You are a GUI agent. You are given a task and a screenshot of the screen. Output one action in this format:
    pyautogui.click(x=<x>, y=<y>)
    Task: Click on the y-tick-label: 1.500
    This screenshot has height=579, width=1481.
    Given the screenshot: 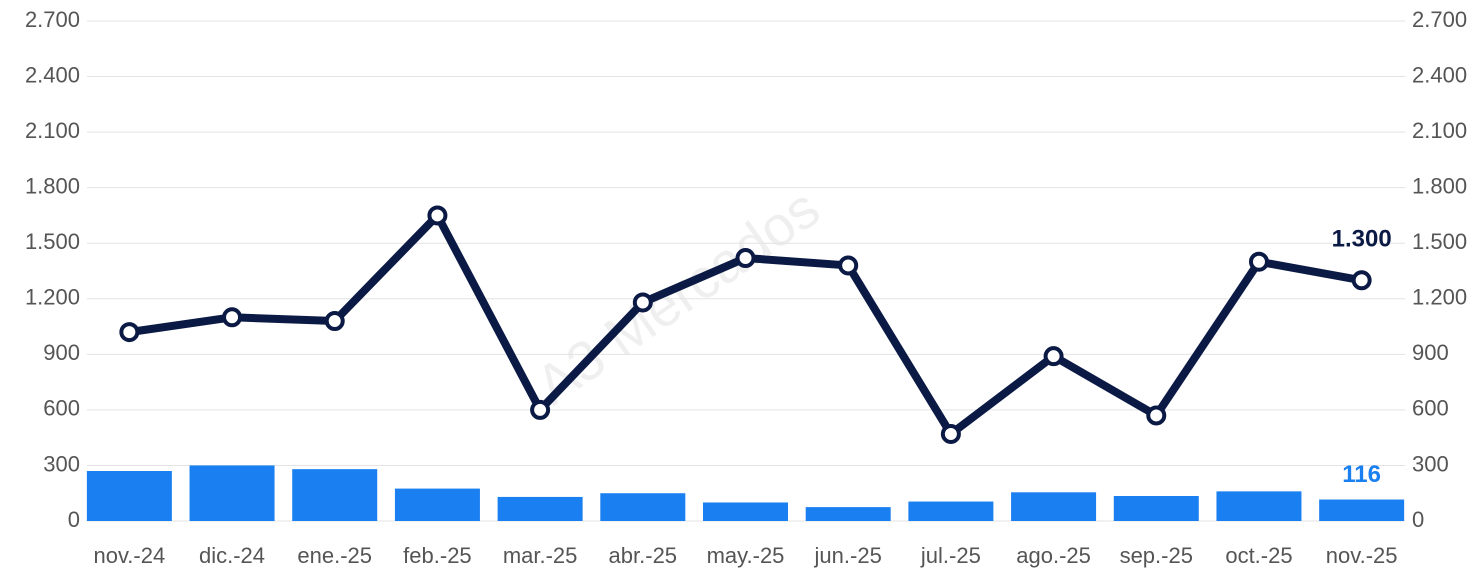 What is the action you would take?
    pyautogui.click(x=52, y=241)
    